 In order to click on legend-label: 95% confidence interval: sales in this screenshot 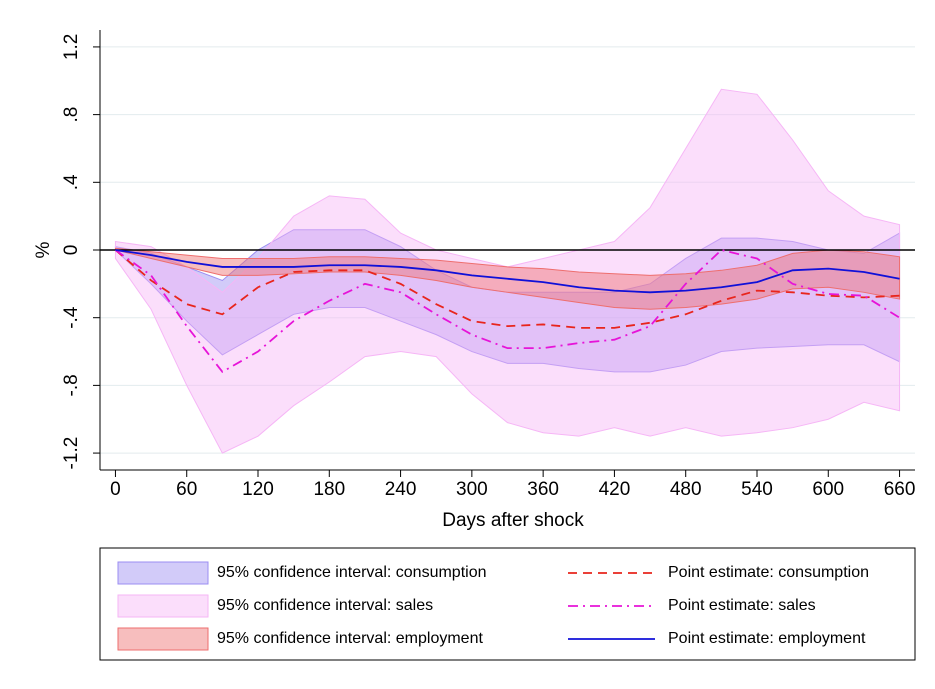, I will do `click(325, 605)`.